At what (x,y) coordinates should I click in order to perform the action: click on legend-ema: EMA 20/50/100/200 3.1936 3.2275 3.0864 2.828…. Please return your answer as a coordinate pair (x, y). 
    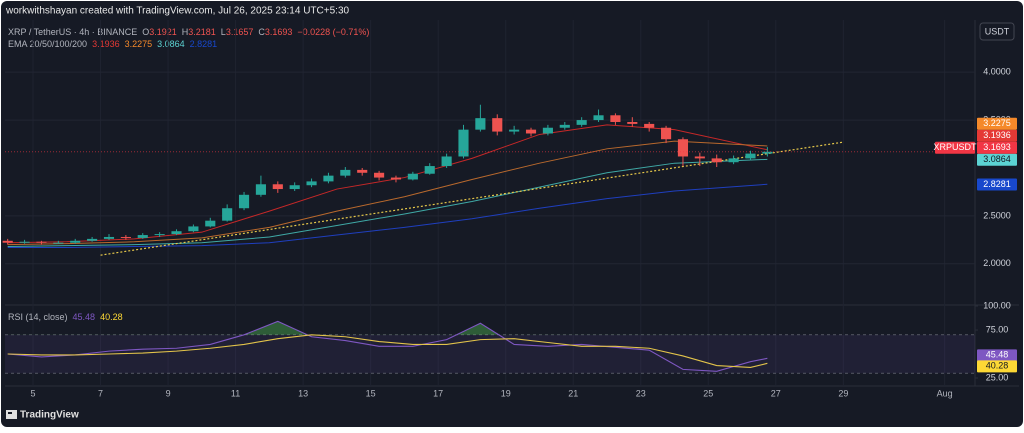
    Looking at the image, I should click on (112, 44).